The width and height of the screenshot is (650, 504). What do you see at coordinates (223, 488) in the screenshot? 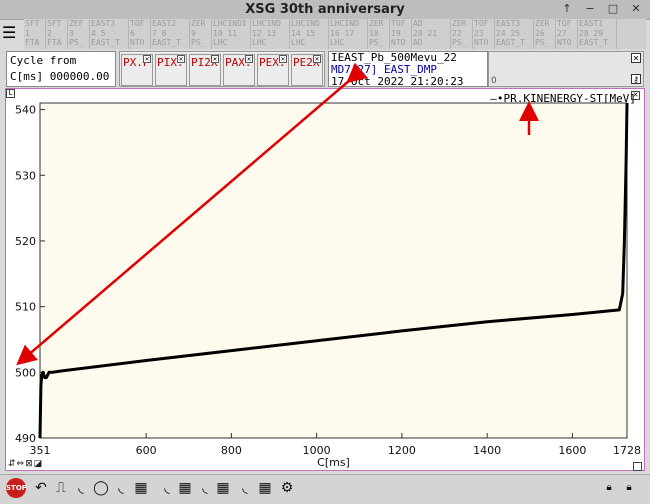
I see `bars2-icon: ▦` at bounding box center [223, 488].